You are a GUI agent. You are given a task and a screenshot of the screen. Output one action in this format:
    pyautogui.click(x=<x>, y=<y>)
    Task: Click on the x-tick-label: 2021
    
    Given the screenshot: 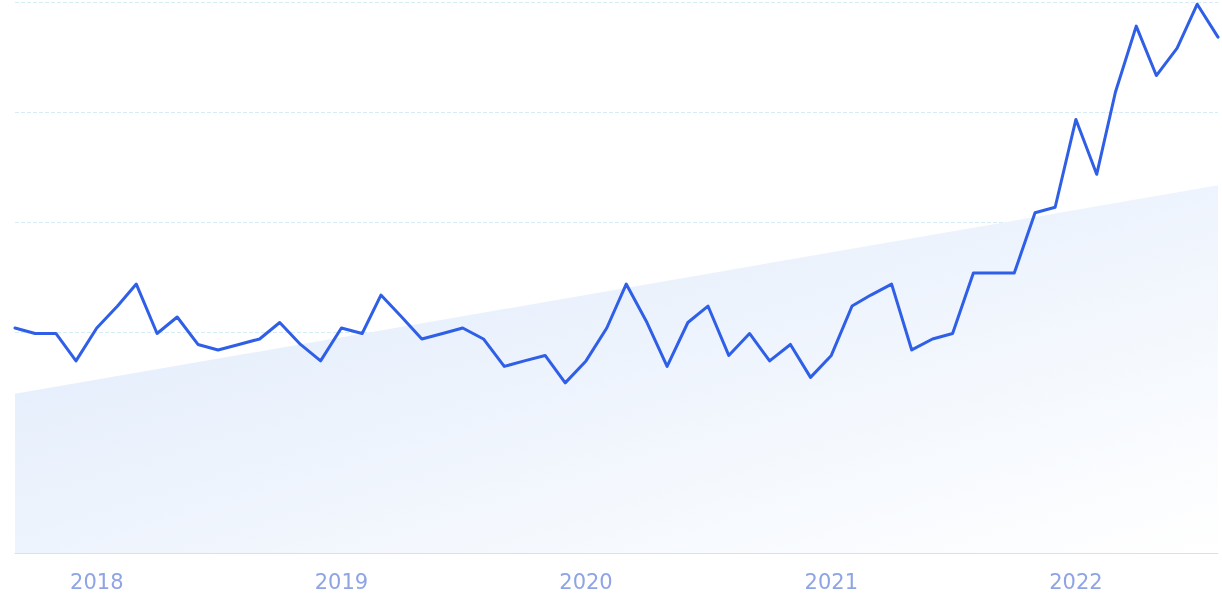 What is the action you would take?
    pyautogui.click(x=831, y=581)
    